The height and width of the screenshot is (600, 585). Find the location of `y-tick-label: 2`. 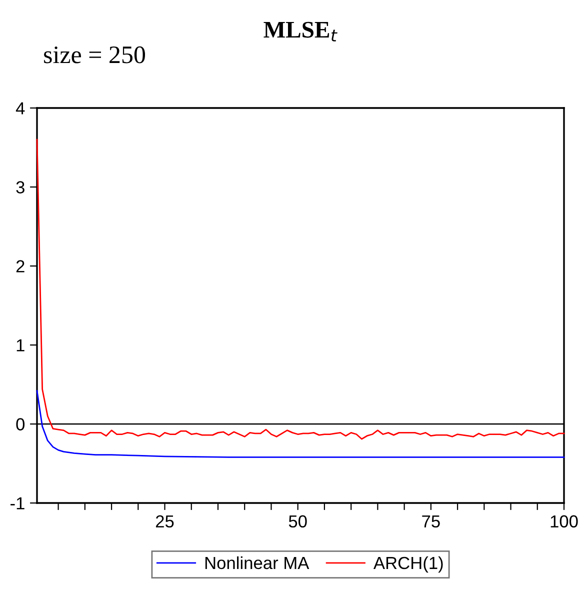

y-tick-label: 2 is located at coordinates (20, 266).